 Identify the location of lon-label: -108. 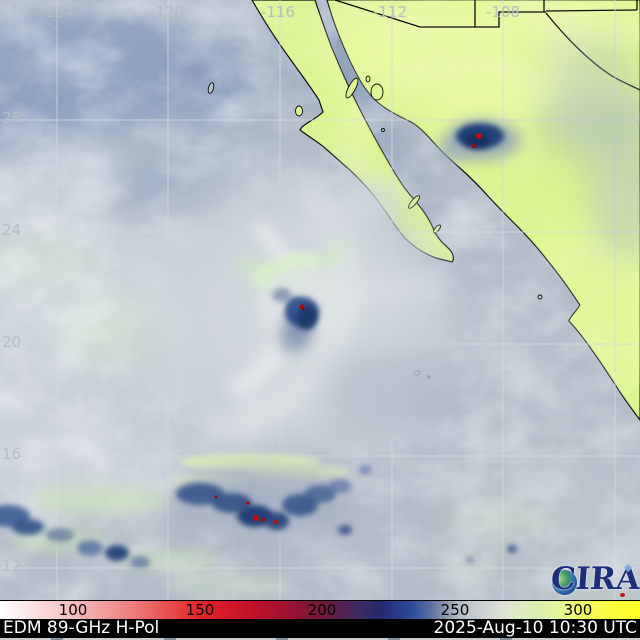
(503, 12).